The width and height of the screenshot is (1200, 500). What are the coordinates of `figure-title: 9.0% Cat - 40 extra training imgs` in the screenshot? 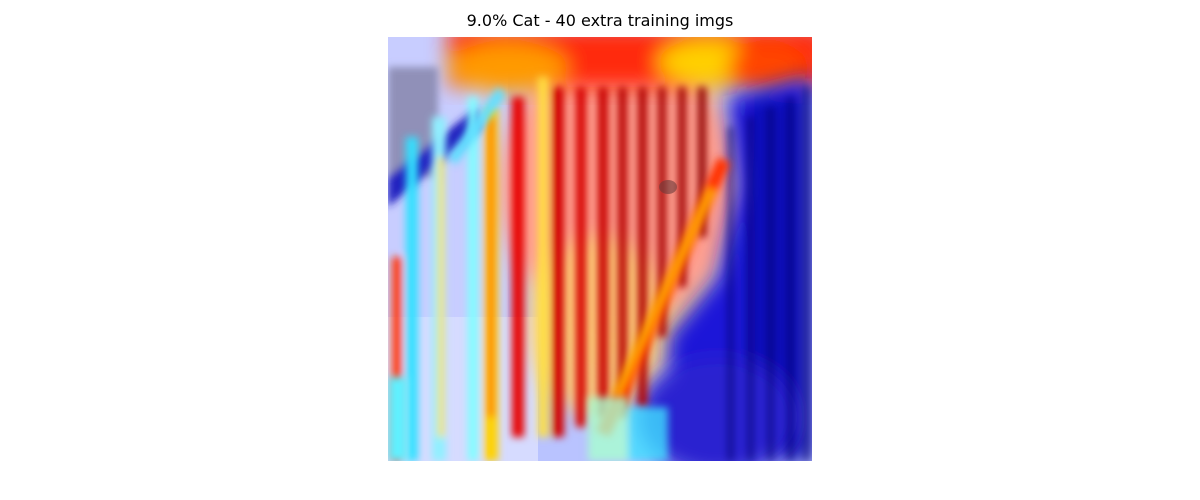 It's located at (600, 20).